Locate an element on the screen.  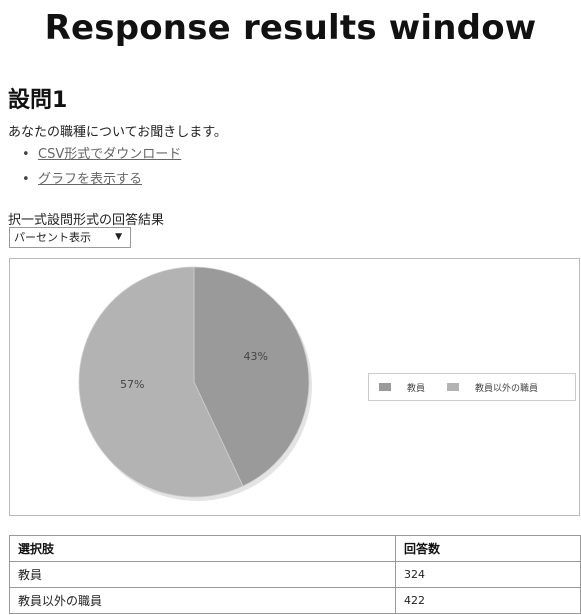
display-mode-value: パーセント表示 is located at coordinates (52, 237).